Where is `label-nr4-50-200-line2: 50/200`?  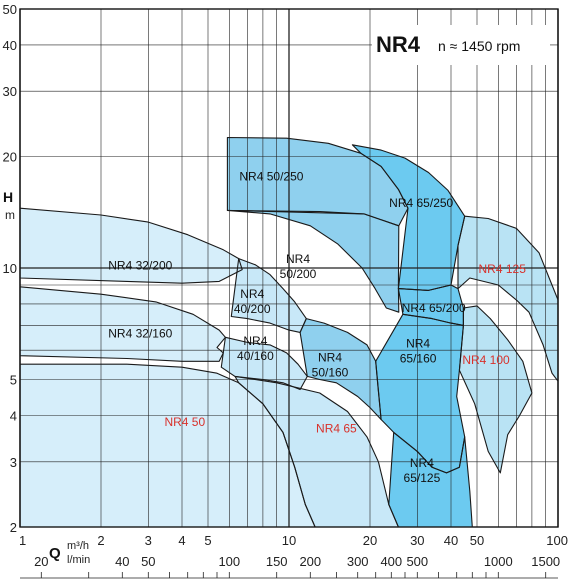 label-nr4-50-200-line2: 50/200 is located at coordinates (298, 274).